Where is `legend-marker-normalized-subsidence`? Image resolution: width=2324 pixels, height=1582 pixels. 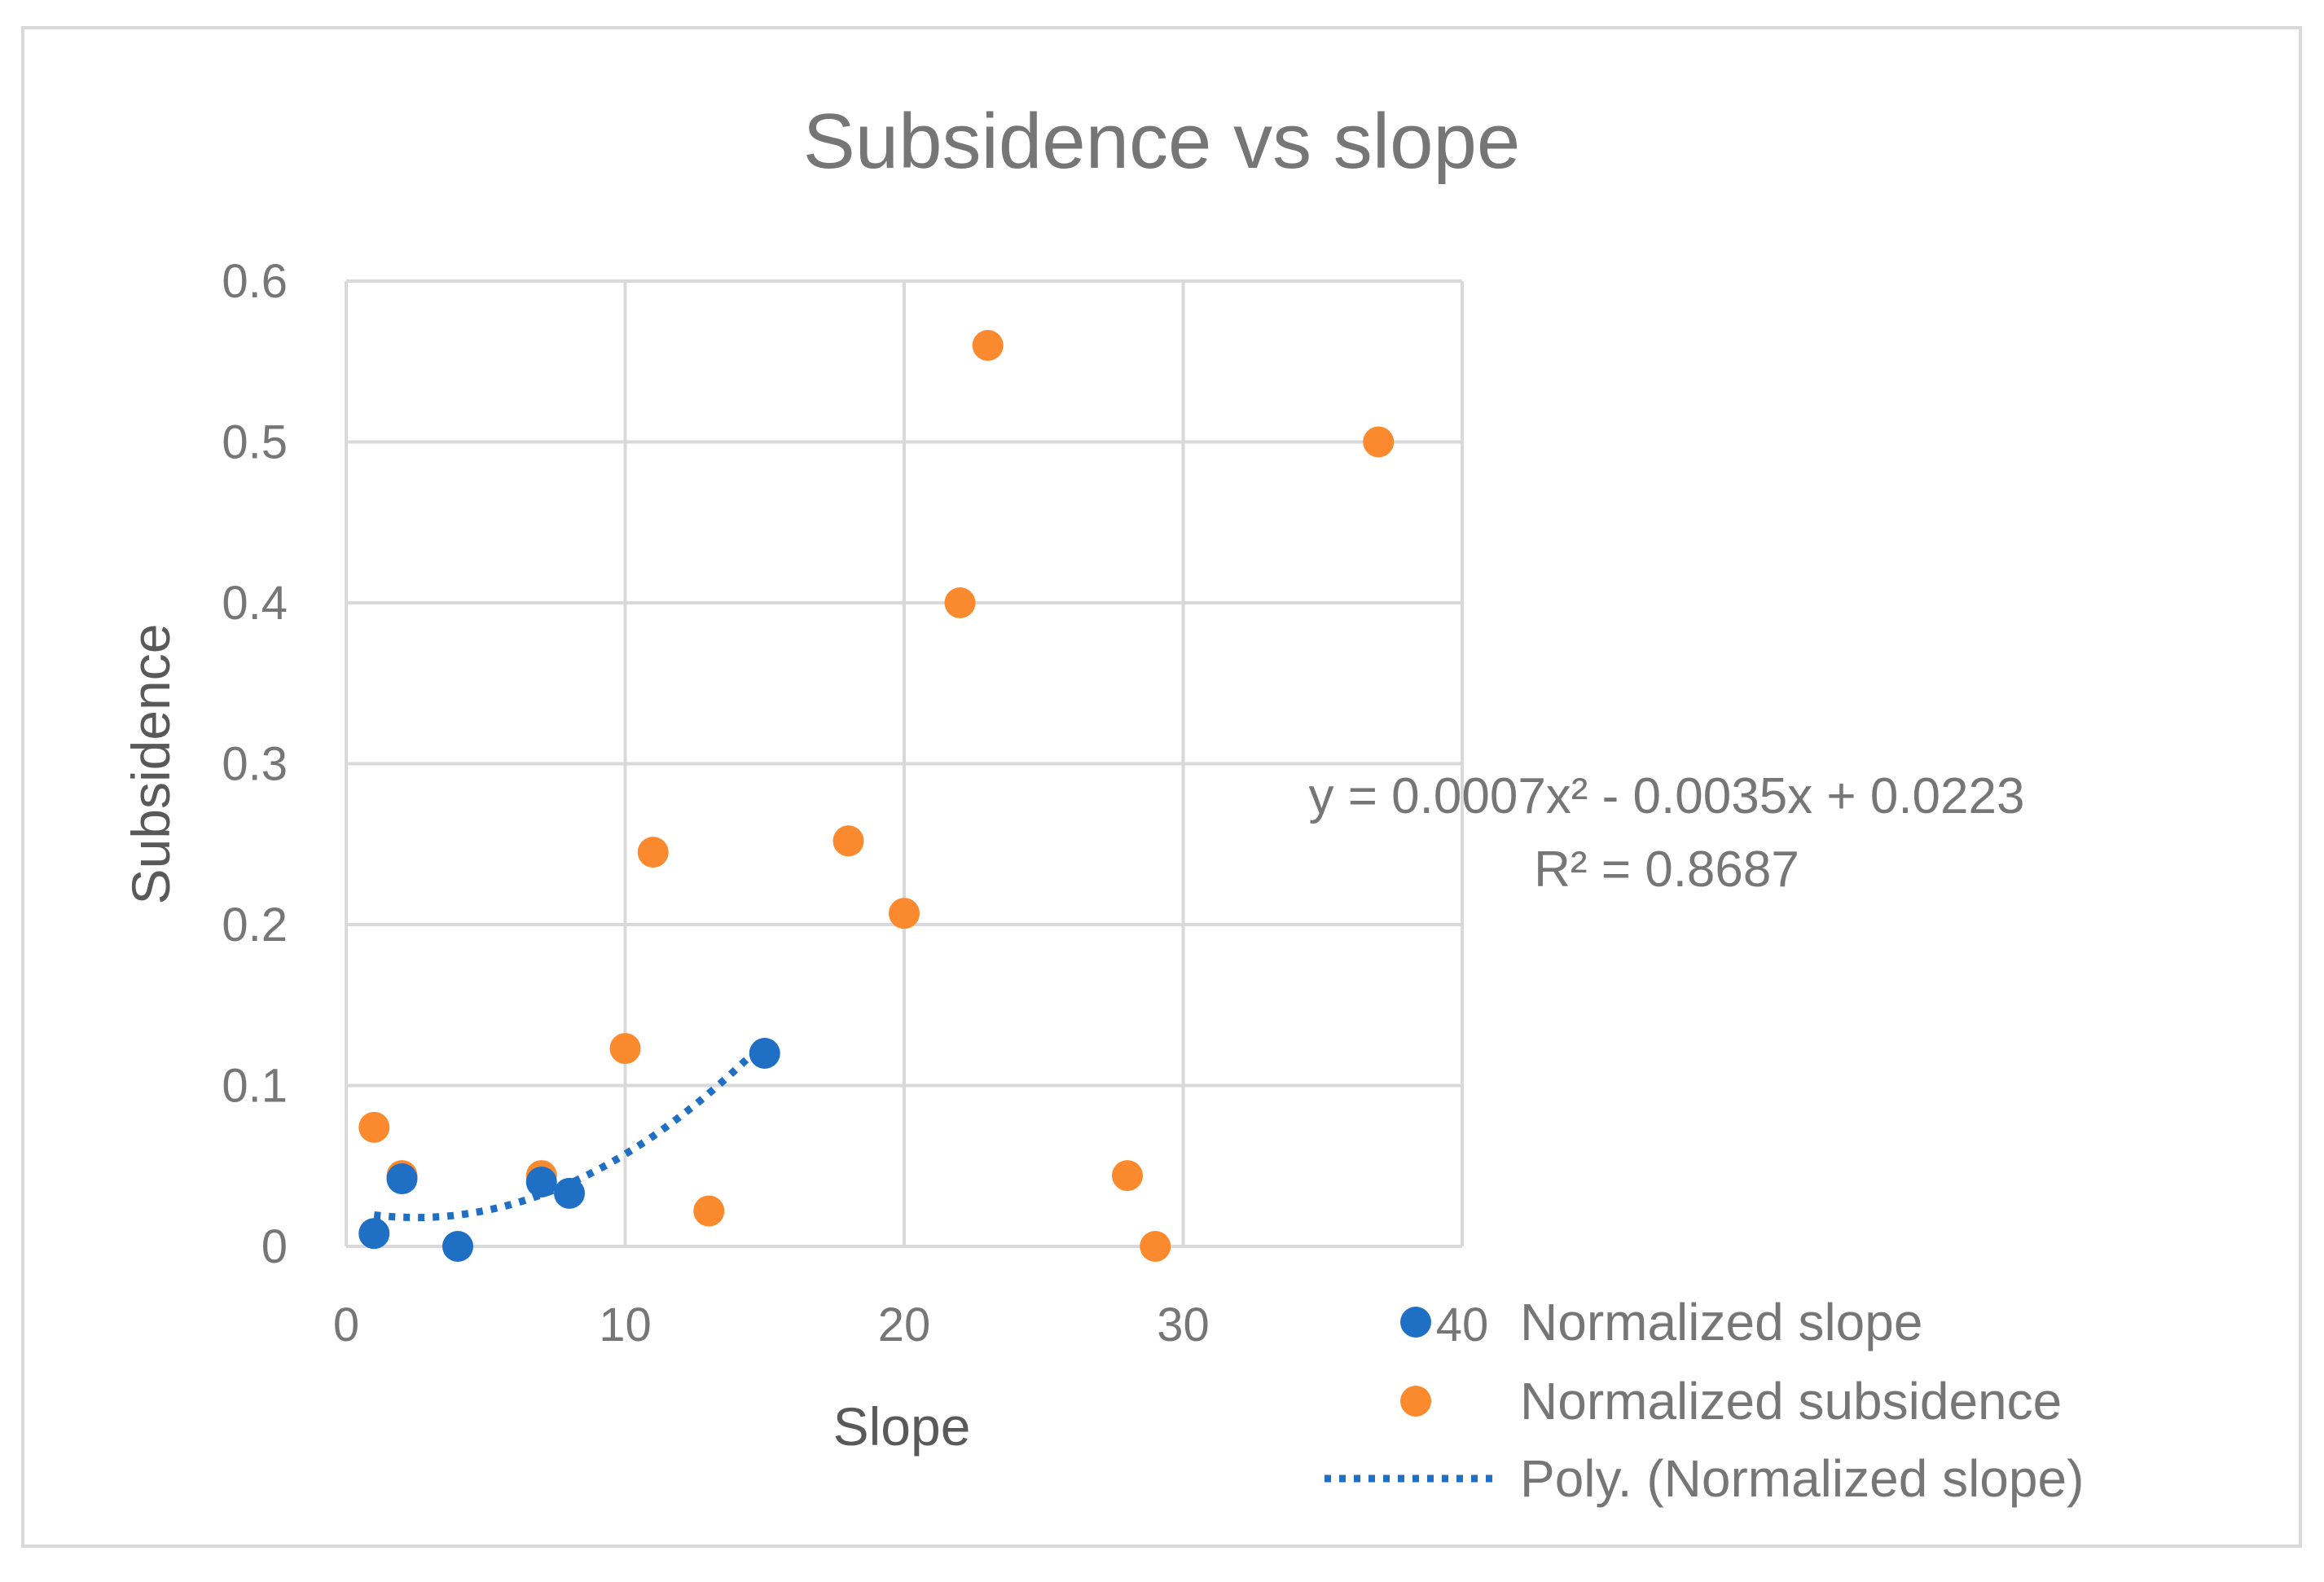 legend-marker-normalized-subsidence is located at coordinates (1415, 1401).